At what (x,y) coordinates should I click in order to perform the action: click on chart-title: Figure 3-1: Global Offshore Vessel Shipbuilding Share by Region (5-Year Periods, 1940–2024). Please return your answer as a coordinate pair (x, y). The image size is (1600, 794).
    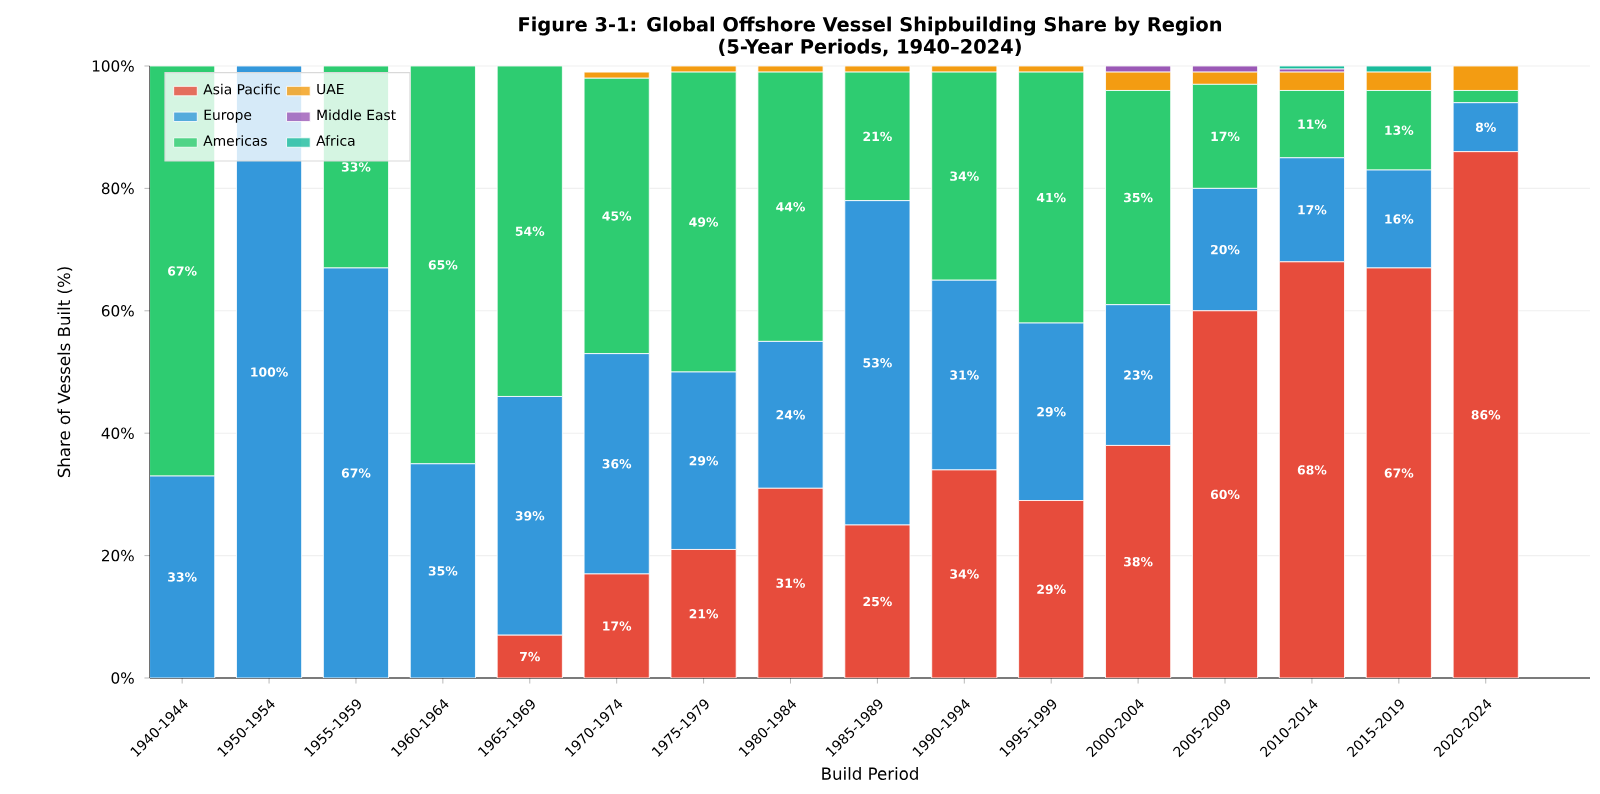
    Looking at the image, I should click on (870, 36).